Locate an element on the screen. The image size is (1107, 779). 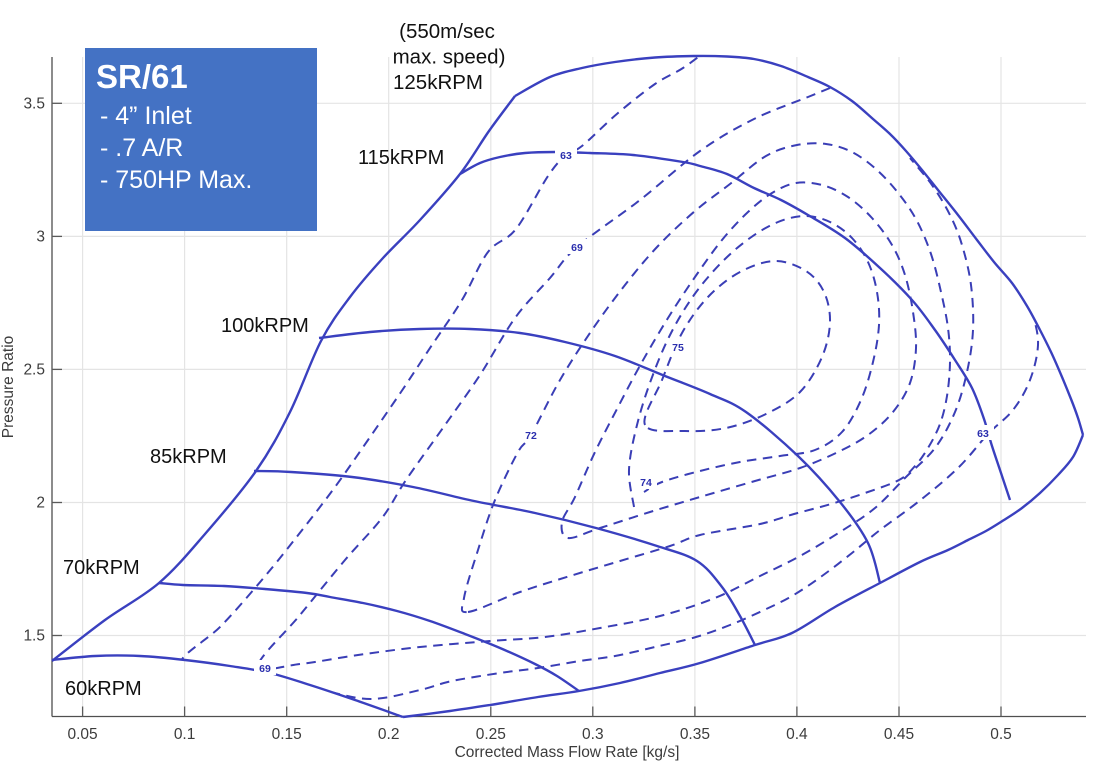
svg-text: 0.45 is located at coordinates (899, 734).